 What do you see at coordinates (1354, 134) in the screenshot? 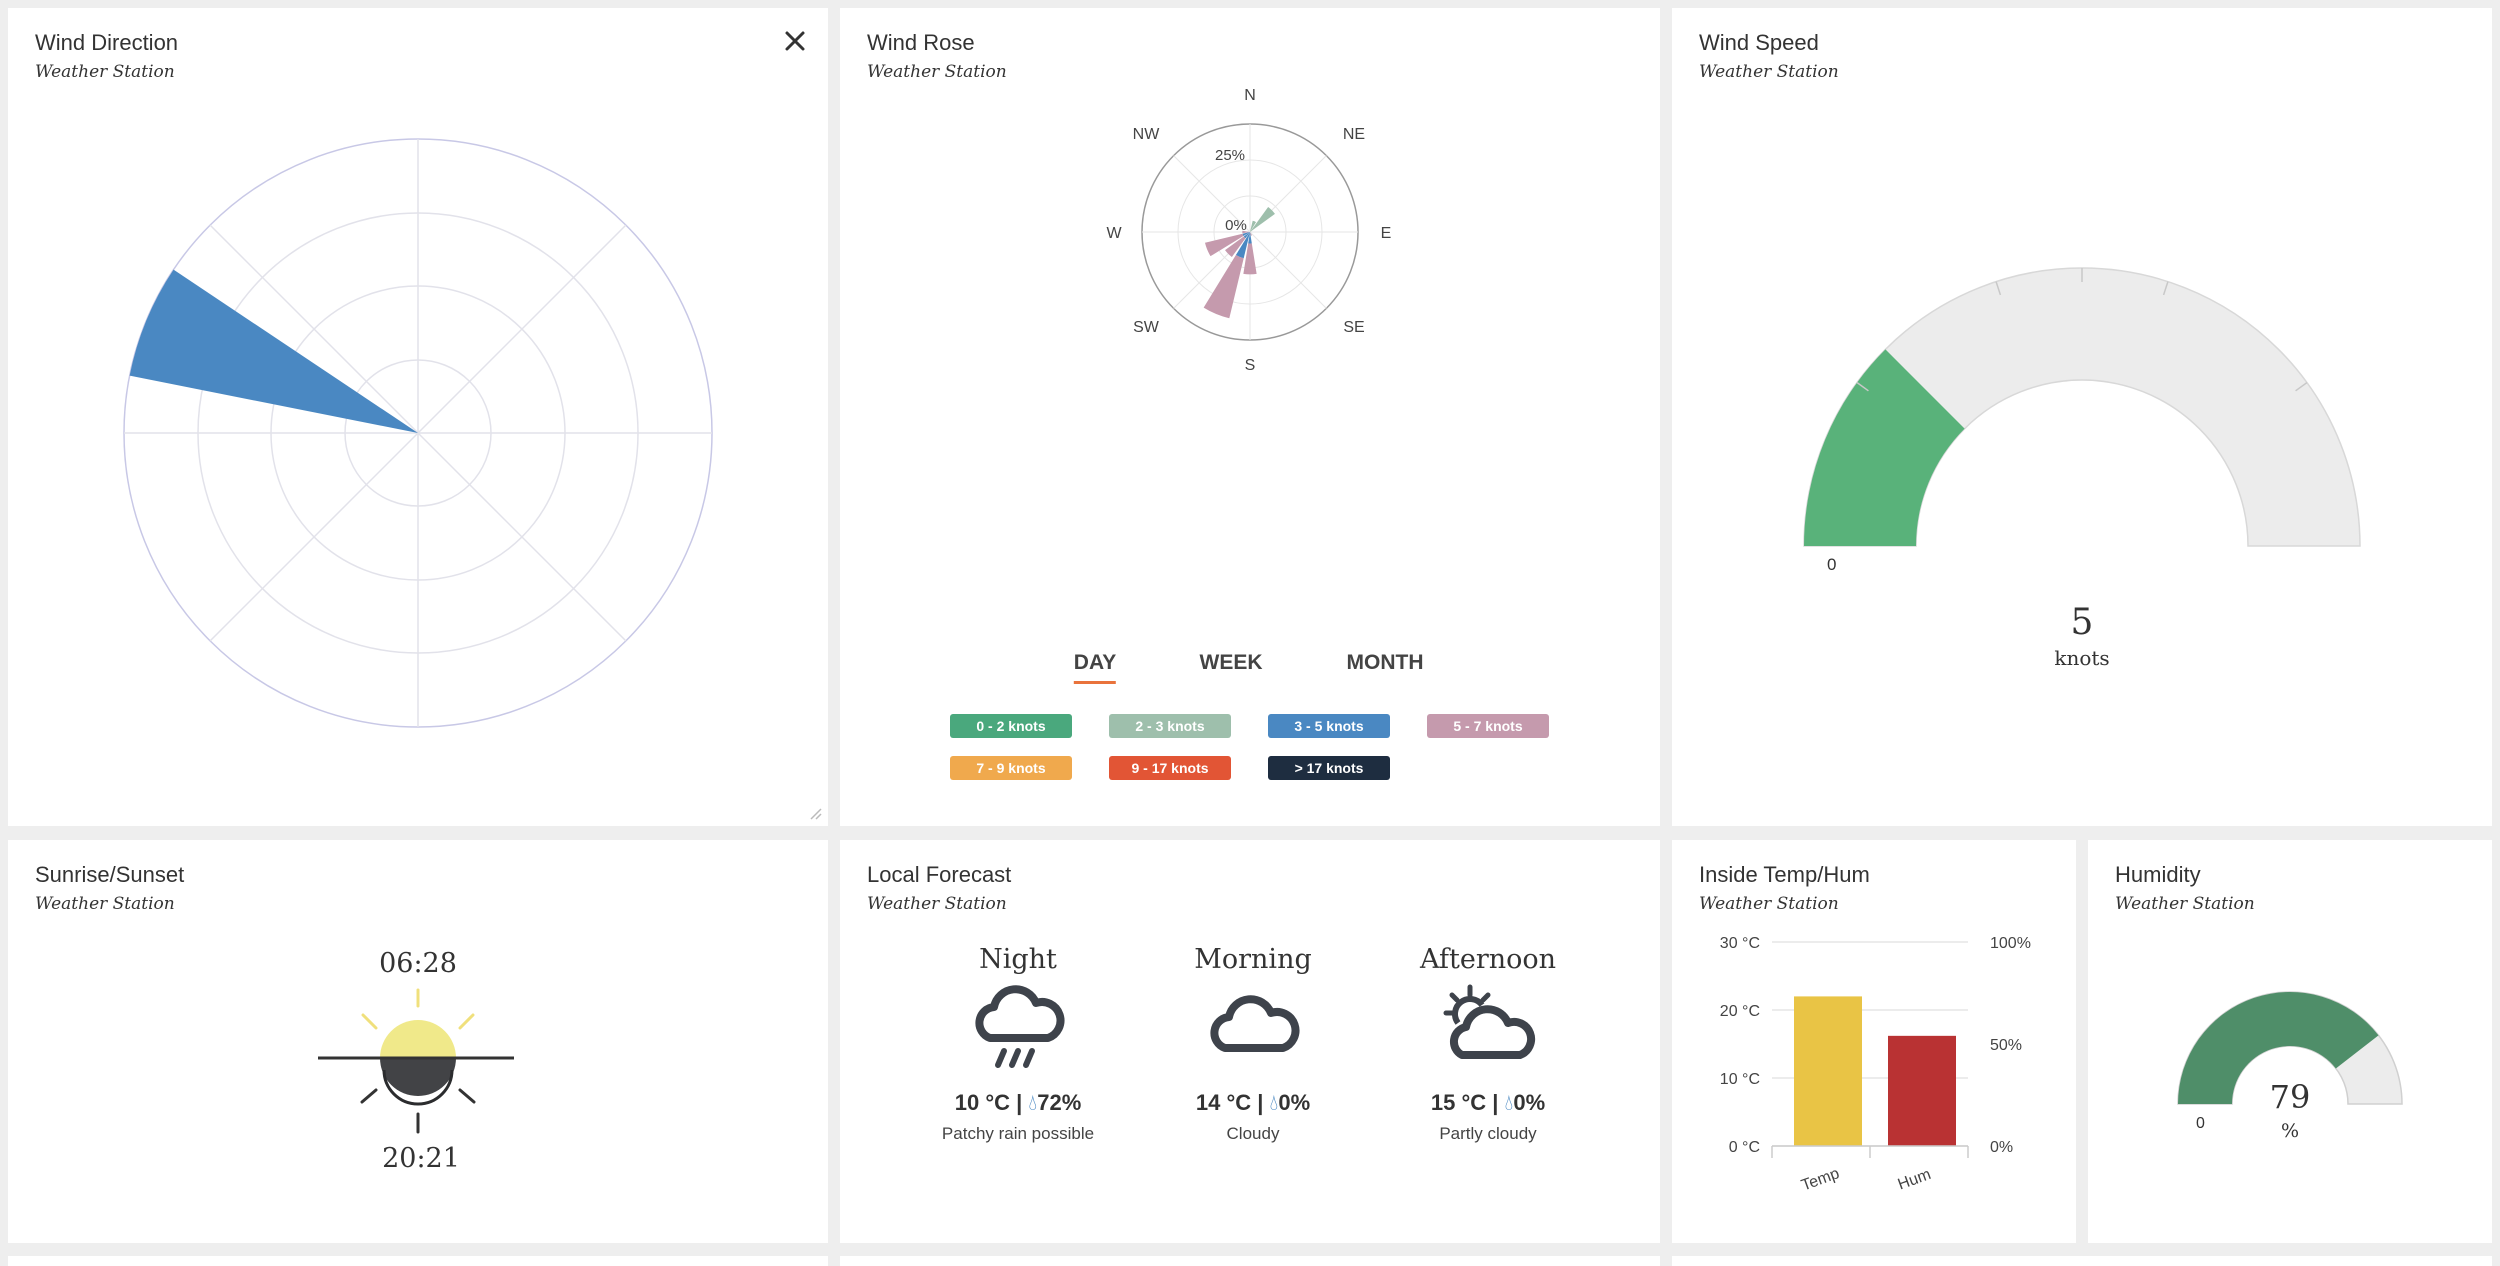
I see `compass-label: NE` at bounding box center [1354, 134].